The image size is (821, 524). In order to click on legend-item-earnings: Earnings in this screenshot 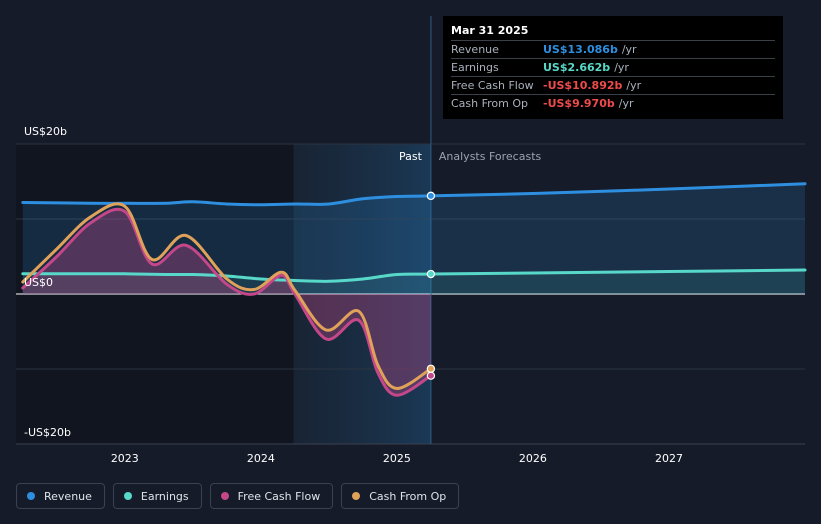, I will do `click(157, 496)`.